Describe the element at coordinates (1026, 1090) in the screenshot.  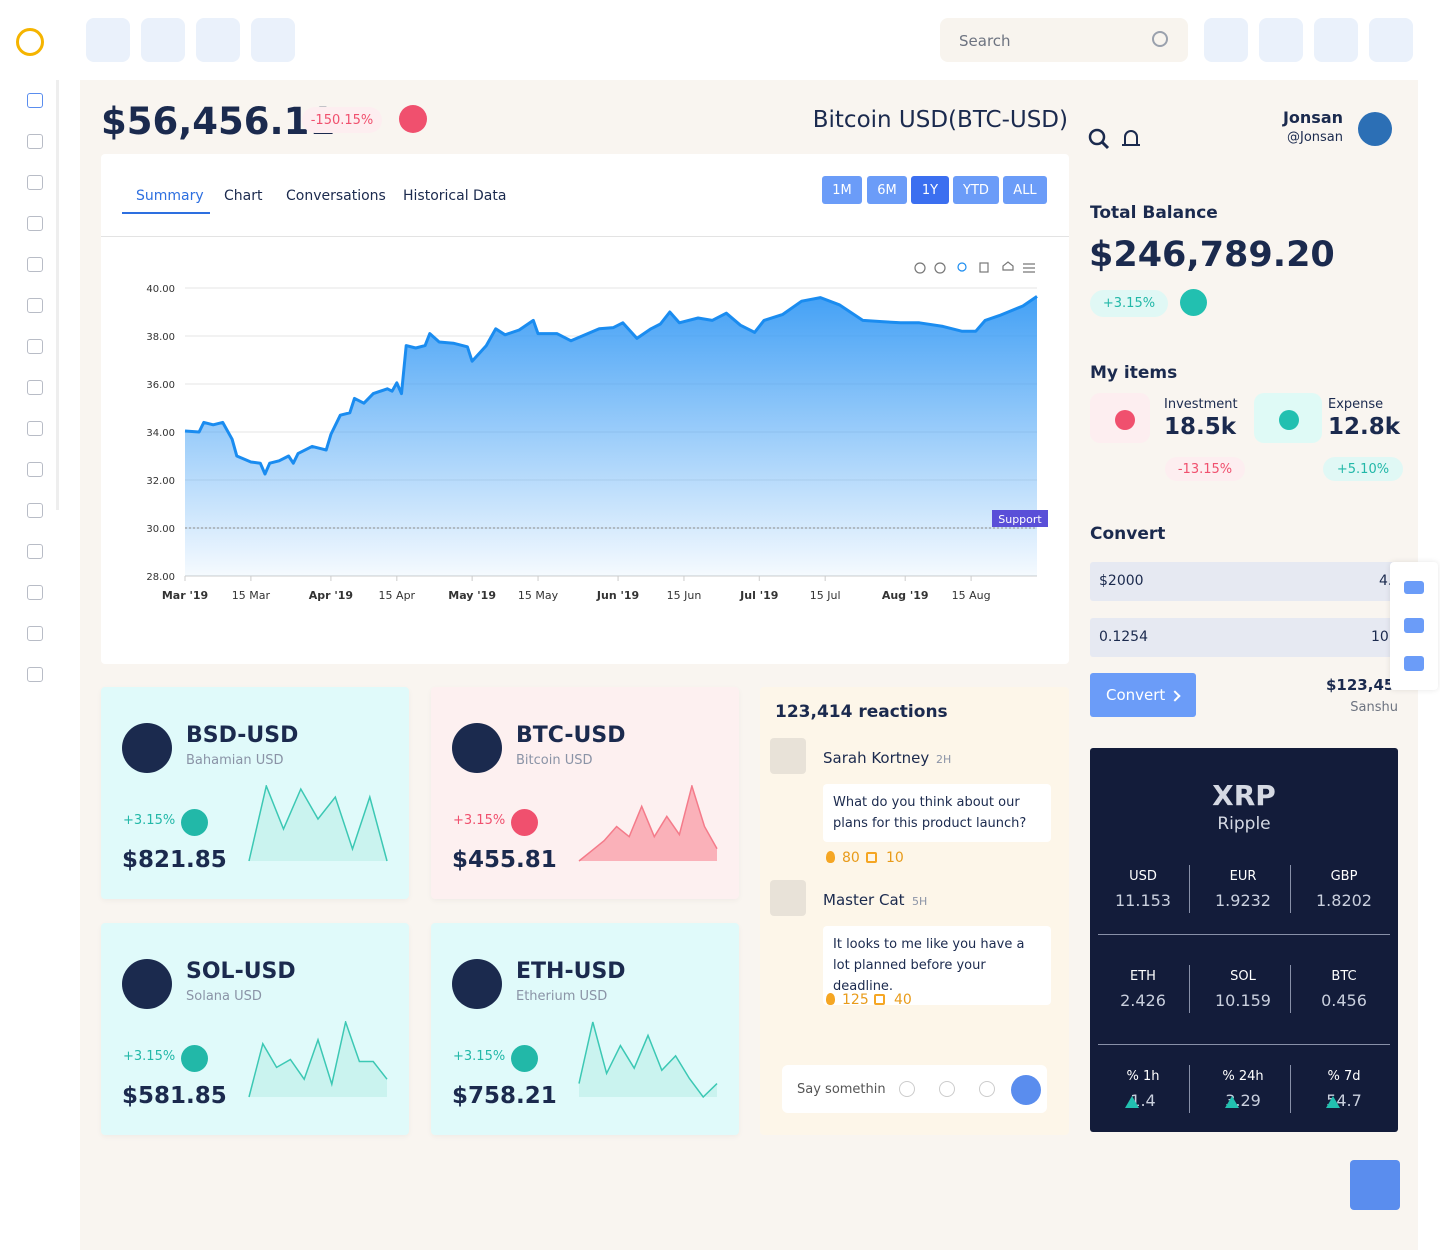
I see `send-button` at that location.